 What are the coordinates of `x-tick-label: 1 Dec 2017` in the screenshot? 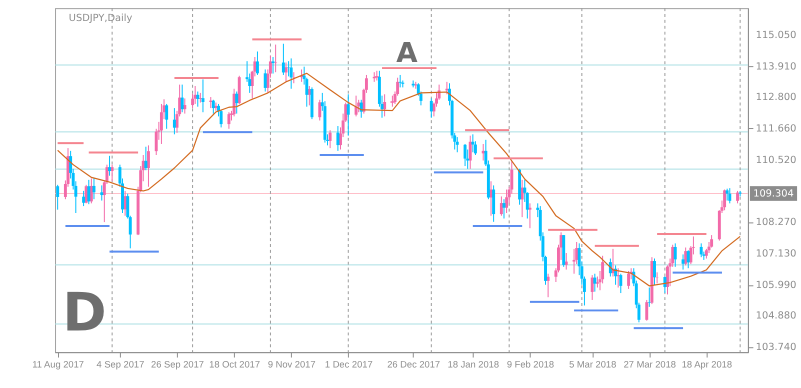 It's located at (348, 364).